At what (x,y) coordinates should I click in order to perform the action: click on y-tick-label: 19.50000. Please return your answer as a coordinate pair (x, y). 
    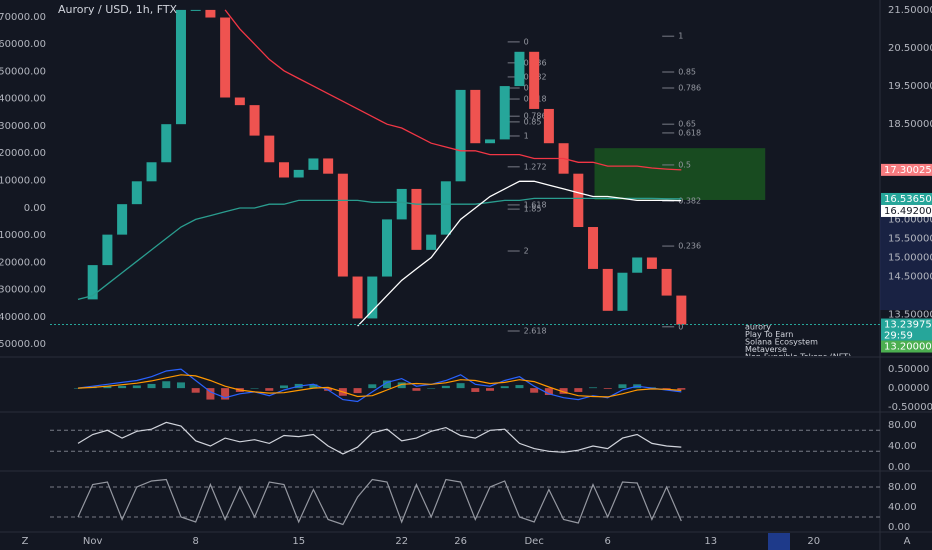
    Looking at the image, I should click on (910, 86).